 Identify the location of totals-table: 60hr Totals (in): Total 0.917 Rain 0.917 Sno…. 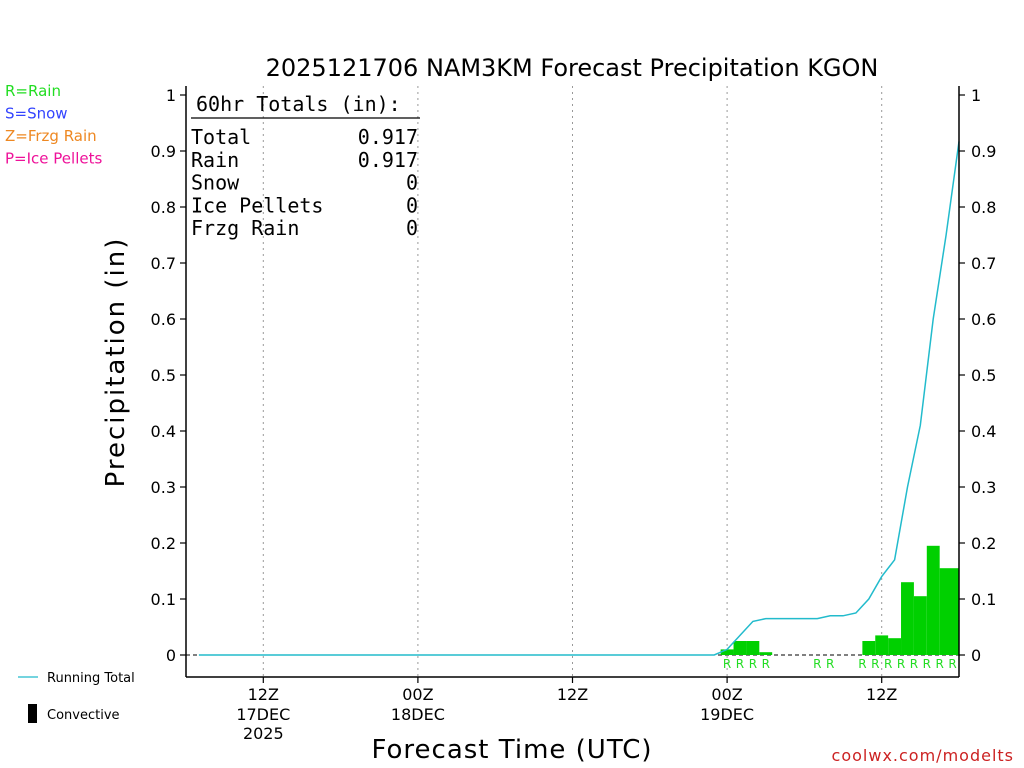
(305, 166).